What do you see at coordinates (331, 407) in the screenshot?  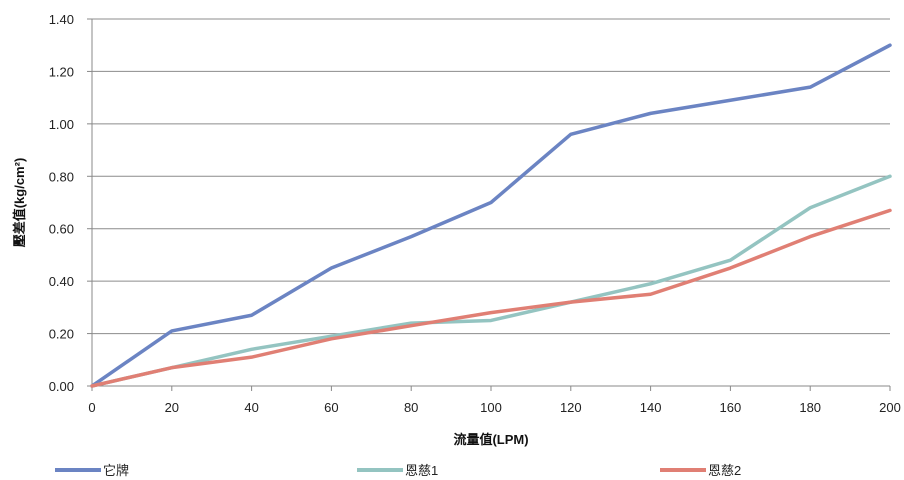 I see `x-tick-label: 60` at bounding box center [331, 407].